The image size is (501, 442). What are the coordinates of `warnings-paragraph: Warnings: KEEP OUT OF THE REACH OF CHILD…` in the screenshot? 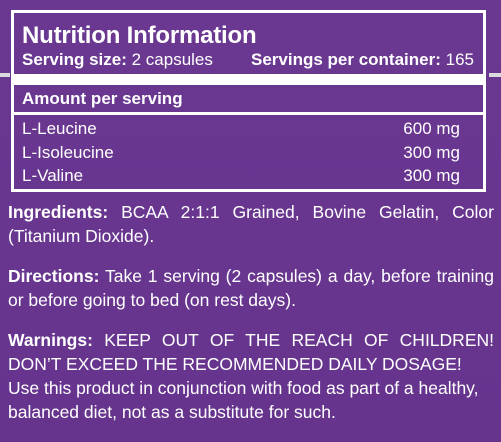 It's located at (251, 352).